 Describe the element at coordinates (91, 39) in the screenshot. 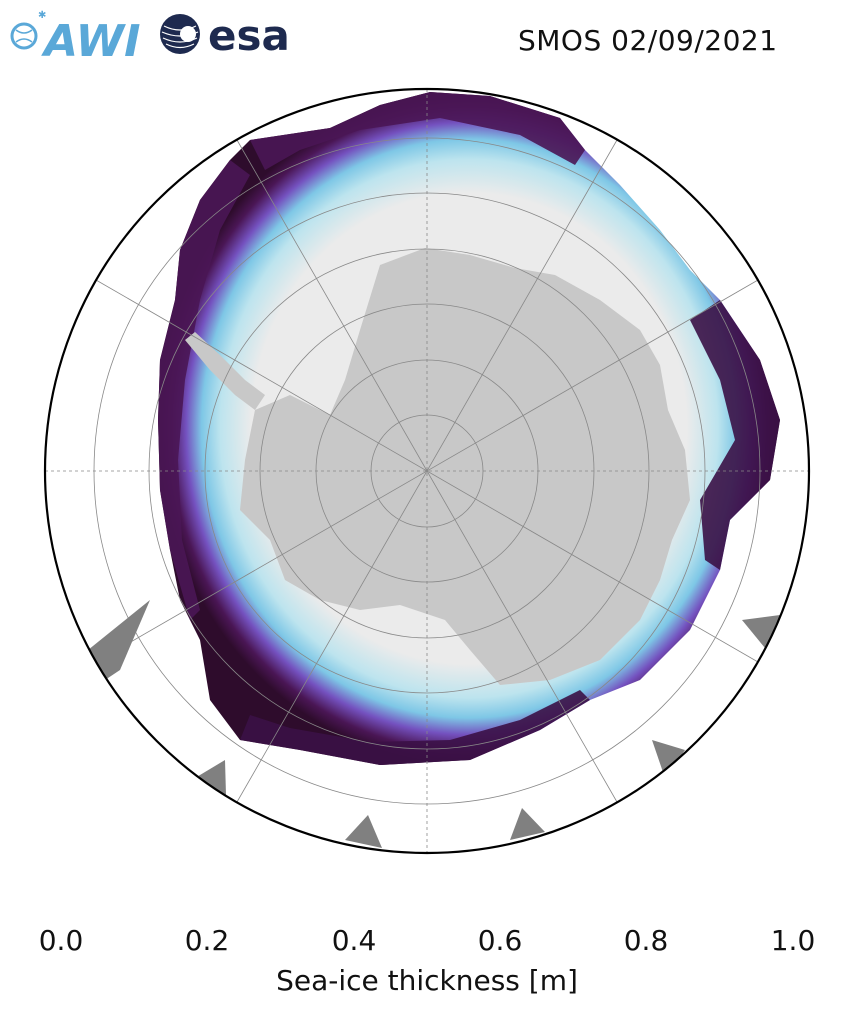

I see `awi-logo-text: AWI` at that location.